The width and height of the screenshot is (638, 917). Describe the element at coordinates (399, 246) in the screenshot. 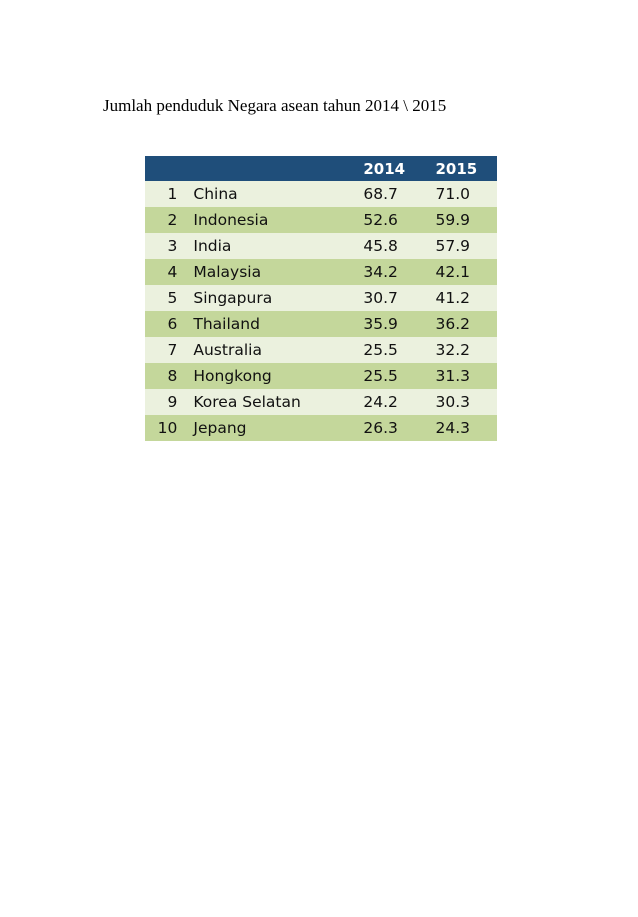

I see `value-2014-cell: 45.8` at that location.